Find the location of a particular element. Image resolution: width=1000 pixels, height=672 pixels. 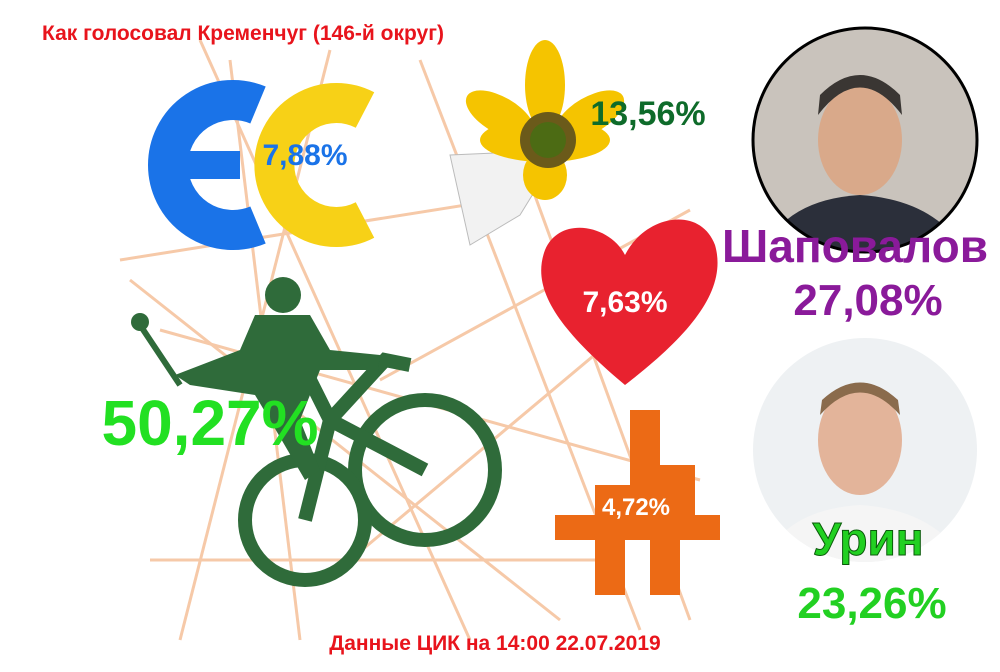

title: Как голосовал Кременчуг (146-й округ) is located at coordinates (243, 33).